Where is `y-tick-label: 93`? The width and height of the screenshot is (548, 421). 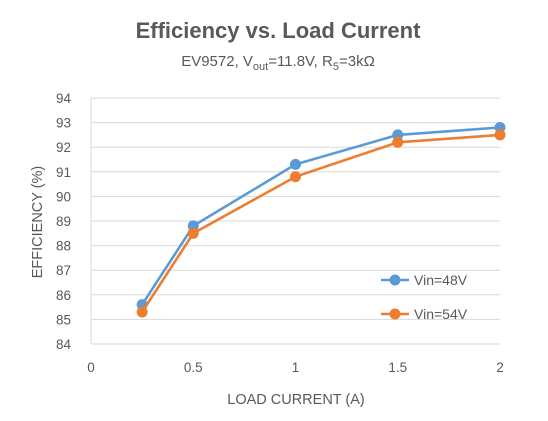 y-tick-label: 93 is located at coordinates (63, 123).